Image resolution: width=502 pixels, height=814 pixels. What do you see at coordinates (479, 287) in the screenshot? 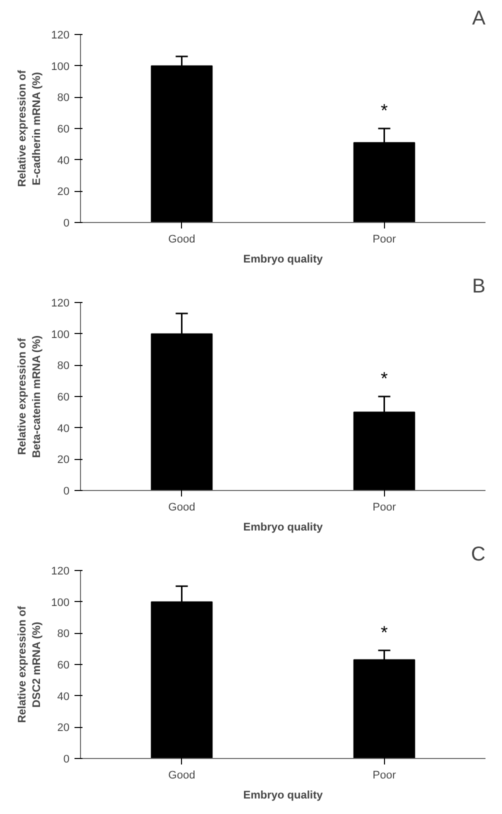
I see `chart-title: B` at bounding box center [479, 287].